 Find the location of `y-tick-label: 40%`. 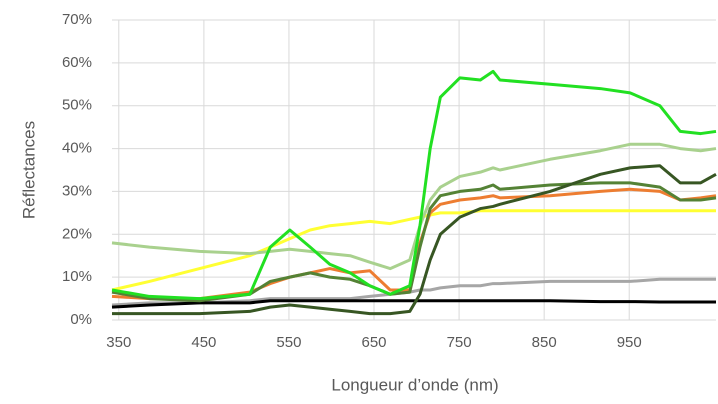

y-tick-label: 40% is located at coordinates (77, 148).